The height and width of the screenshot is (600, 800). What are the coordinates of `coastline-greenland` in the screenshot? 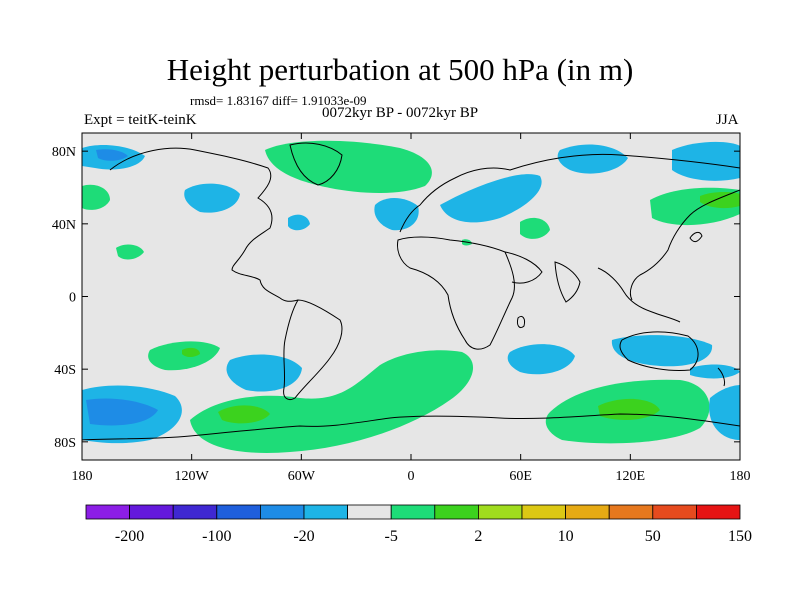 It's located at (316, 164).